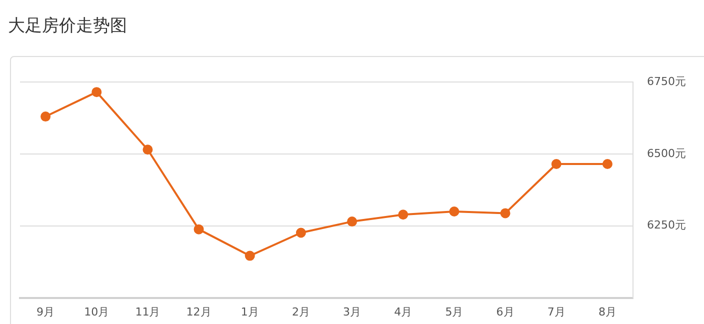  I want to click on x-tick-label: 1月, so click(249, 311).